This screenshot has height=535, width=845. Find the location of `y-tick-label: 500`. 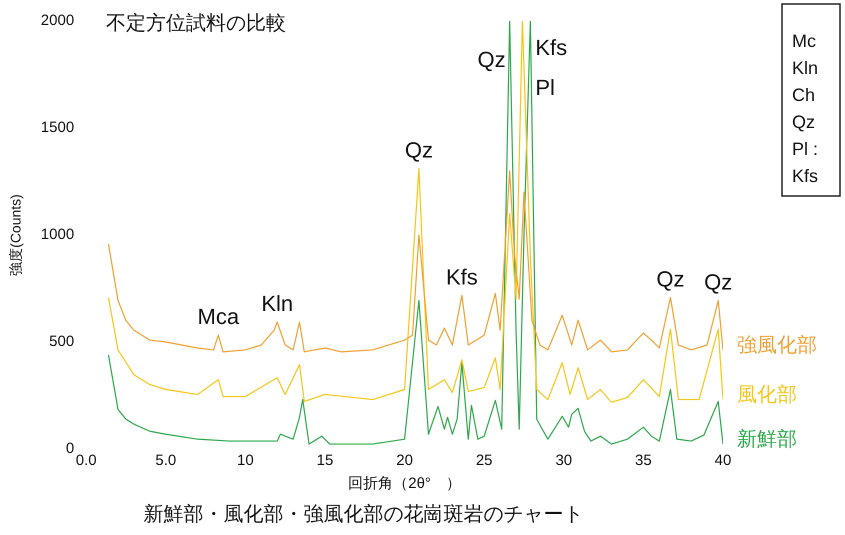

y-tick-label: 500 is located at coordinates (61, 341).